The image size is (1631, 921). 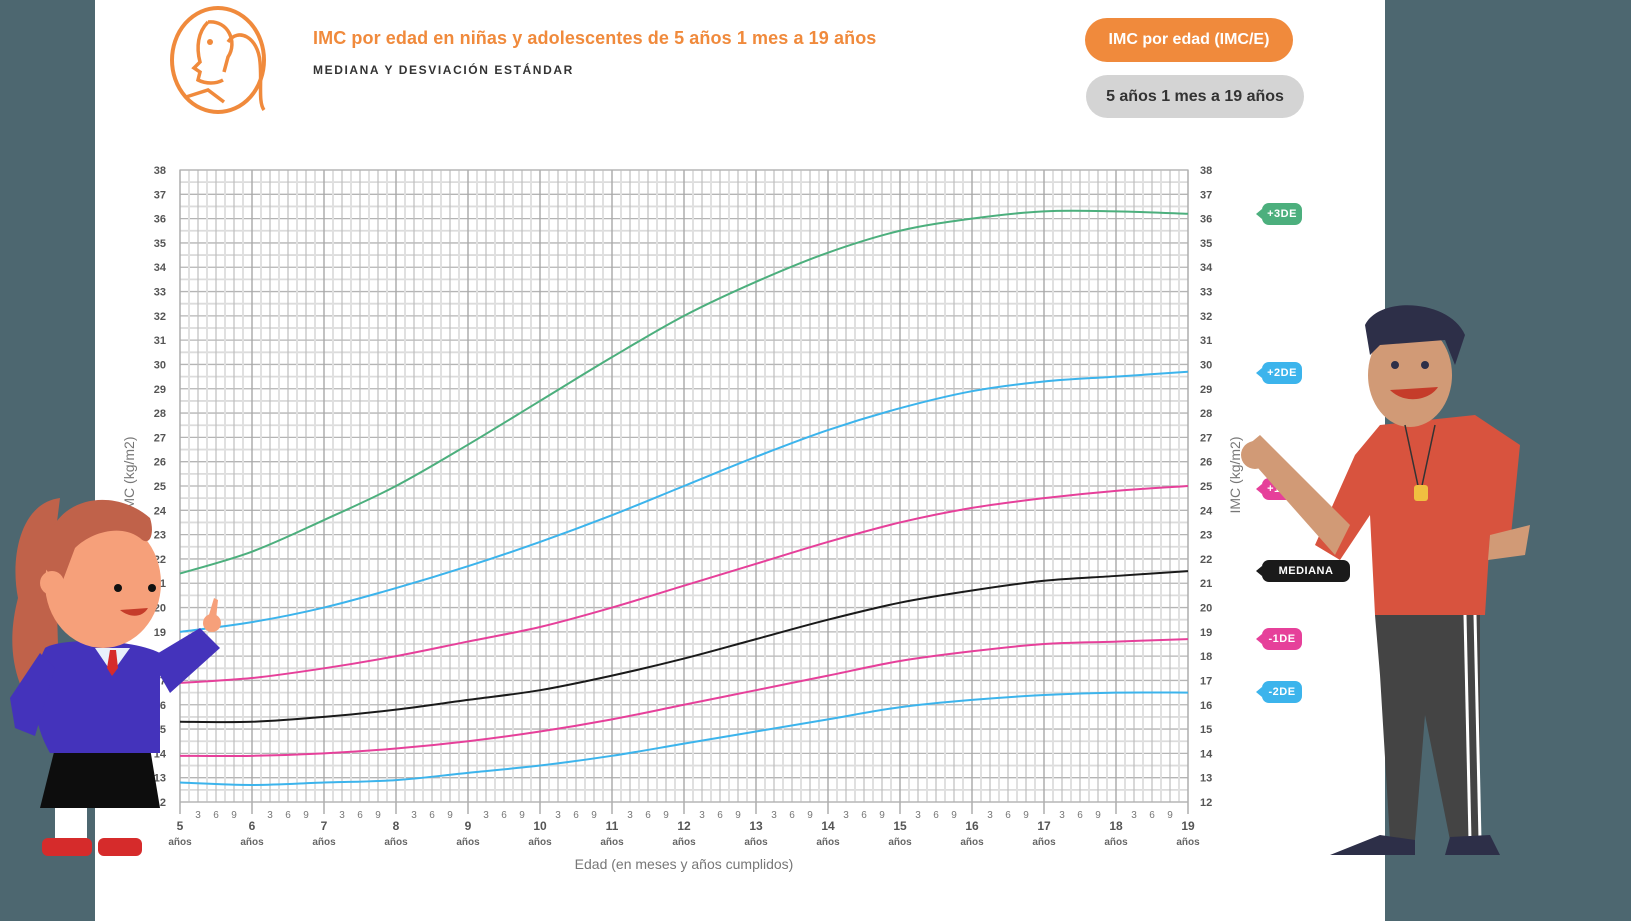 I want to click on y-tick-right: 26, so click(x=1206, y=463).